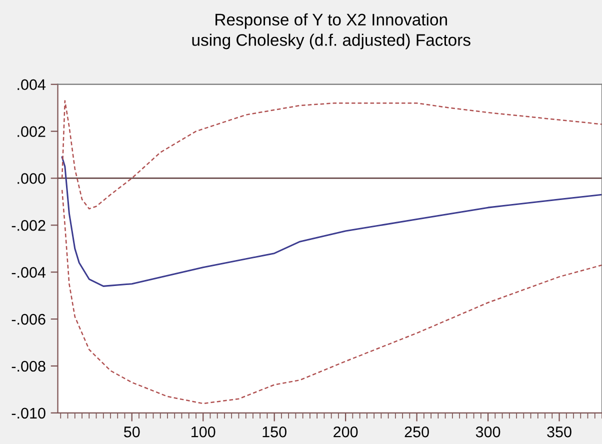 The height and width of the screenshot is (444, 602). Describe the element at coordinates (32, 131) in the screenshot. I see `y-tick-label: .002` at that location.